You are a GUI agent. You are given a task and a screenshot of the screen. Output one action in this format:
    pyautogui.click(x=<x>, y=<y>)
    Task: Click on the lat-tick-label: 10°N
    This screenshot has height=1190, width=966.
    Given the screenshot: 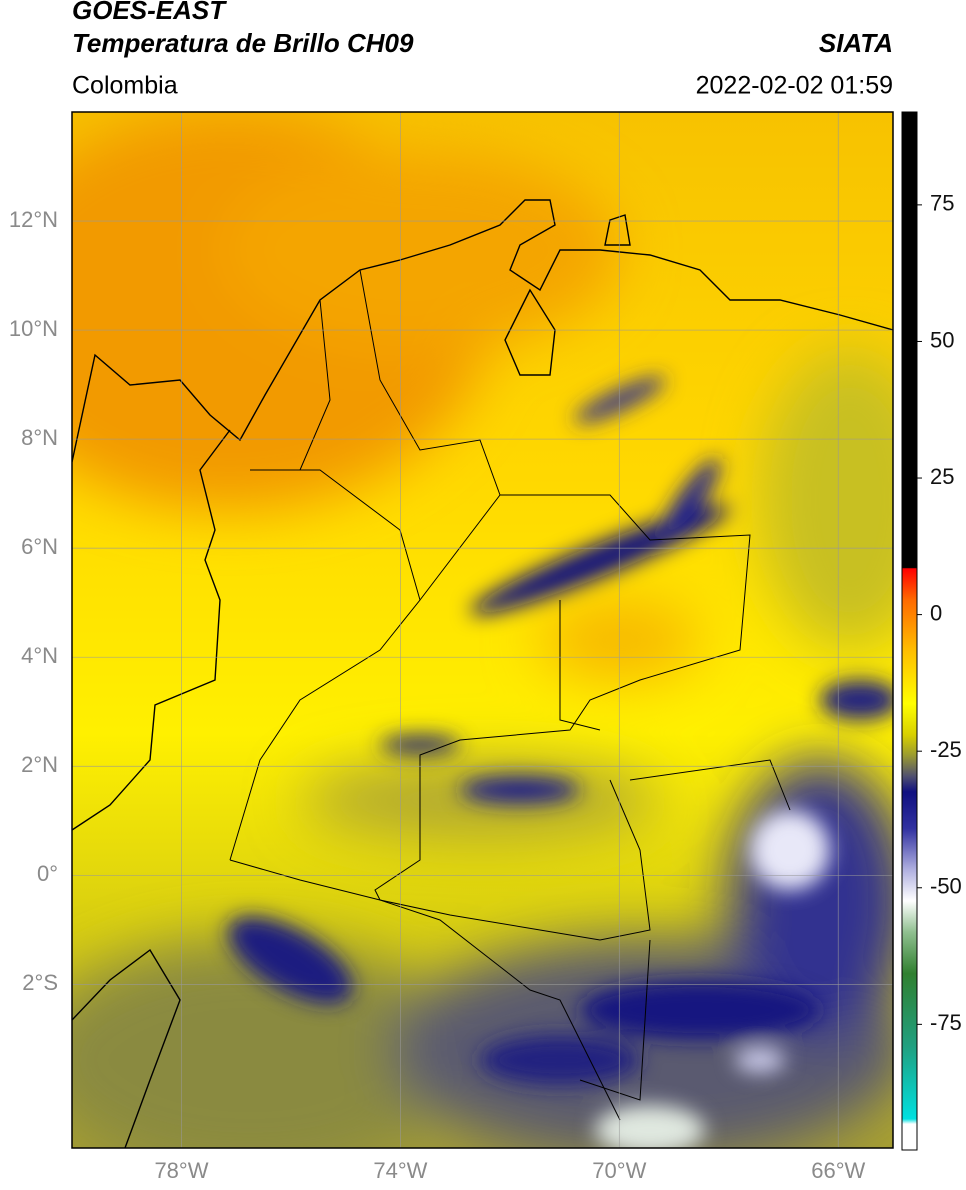 What is the action you would take?
    pyautogui.click(x=33, y=328)
    